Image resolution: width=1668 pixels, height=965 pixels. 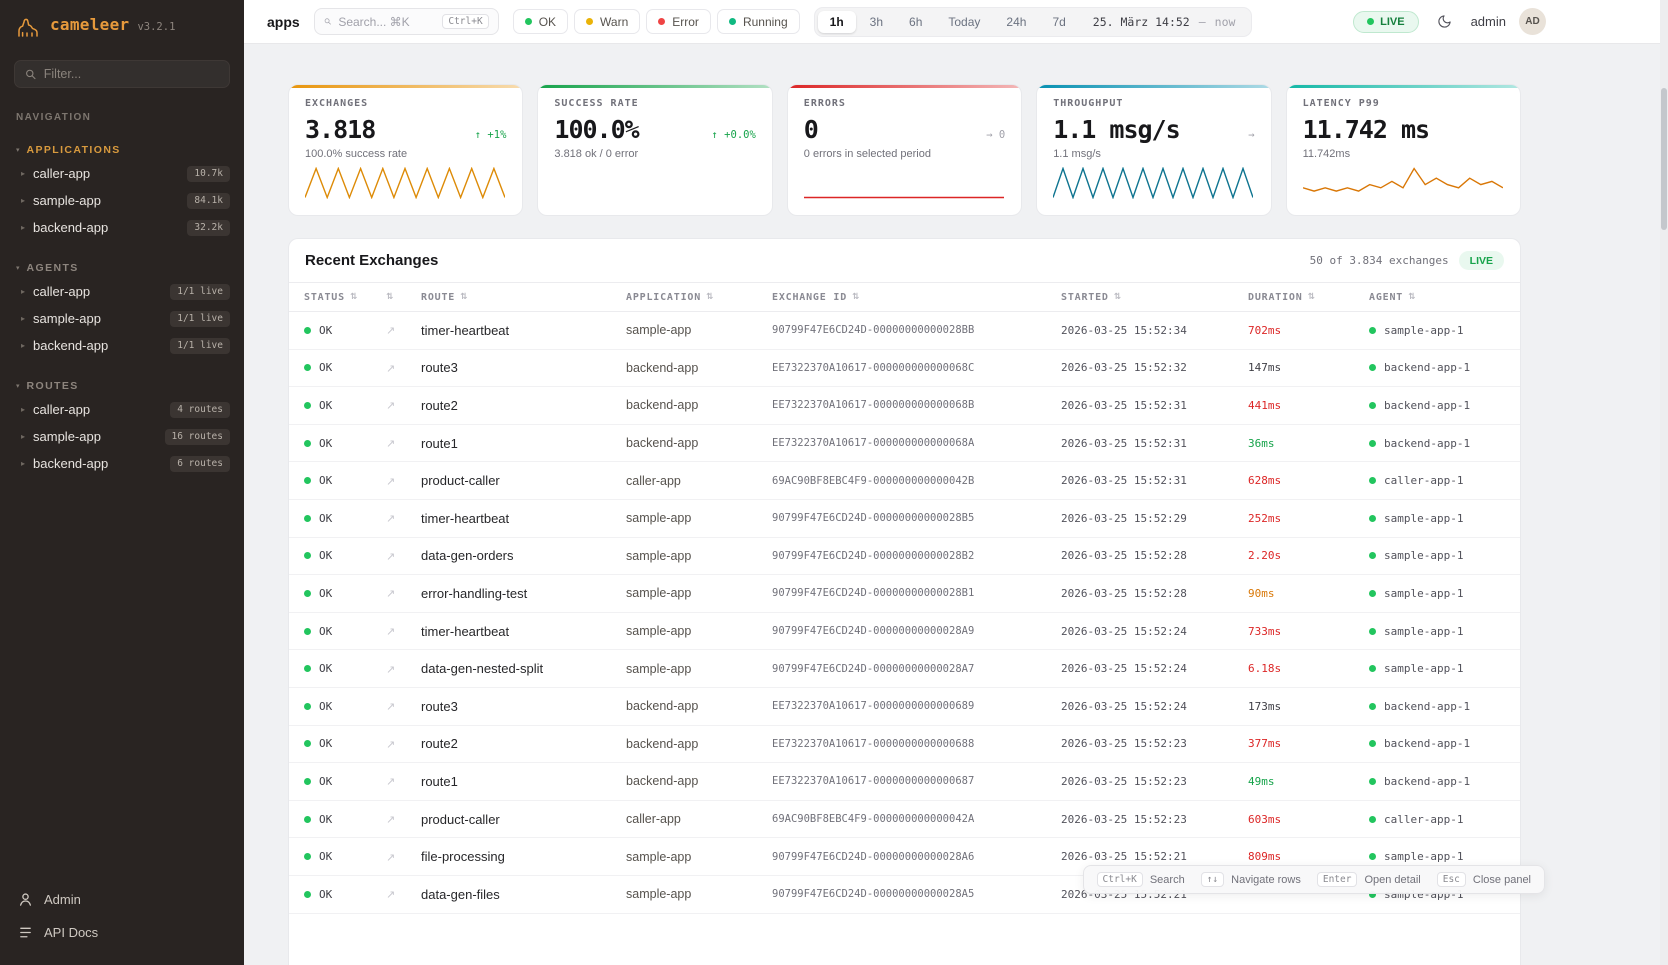 I want to click on section-header-agents: ▾ AGENTS, so click(x=122, y=268).